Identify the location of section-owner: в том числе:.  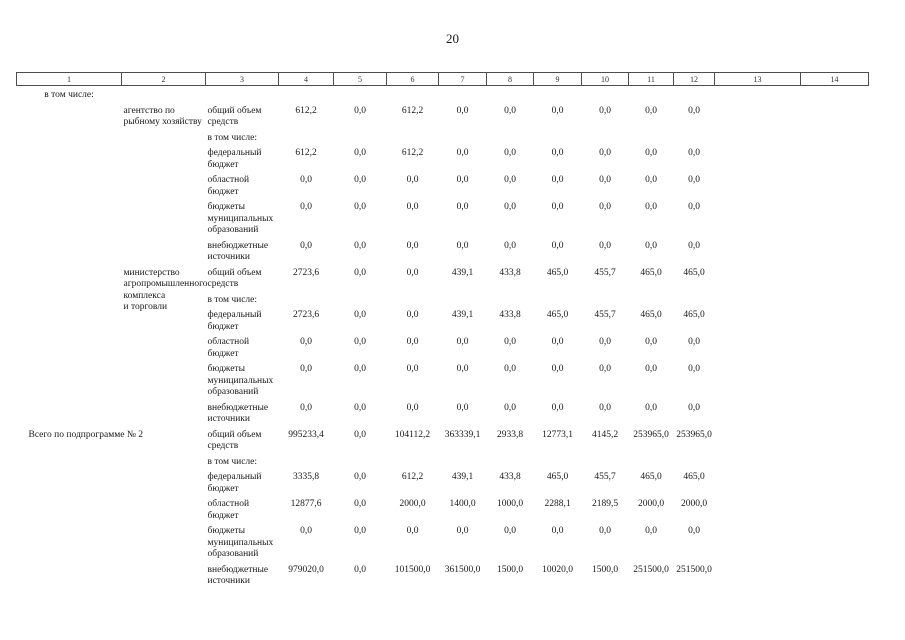
(69, 95).